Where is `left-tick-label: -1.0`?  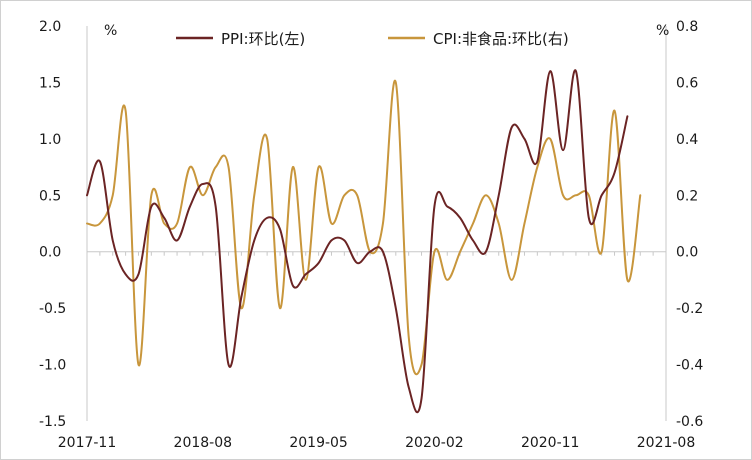
left-tick-label: -1.0 is located at coordinates (52, 366).